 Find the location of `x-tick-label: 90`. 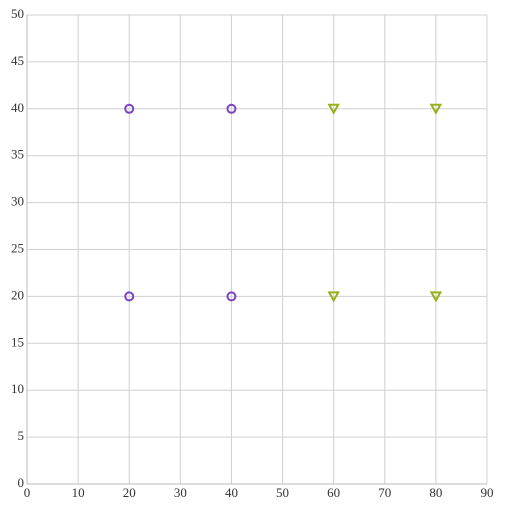

x-tick-label: 90 is located at coordinates (487, 492).